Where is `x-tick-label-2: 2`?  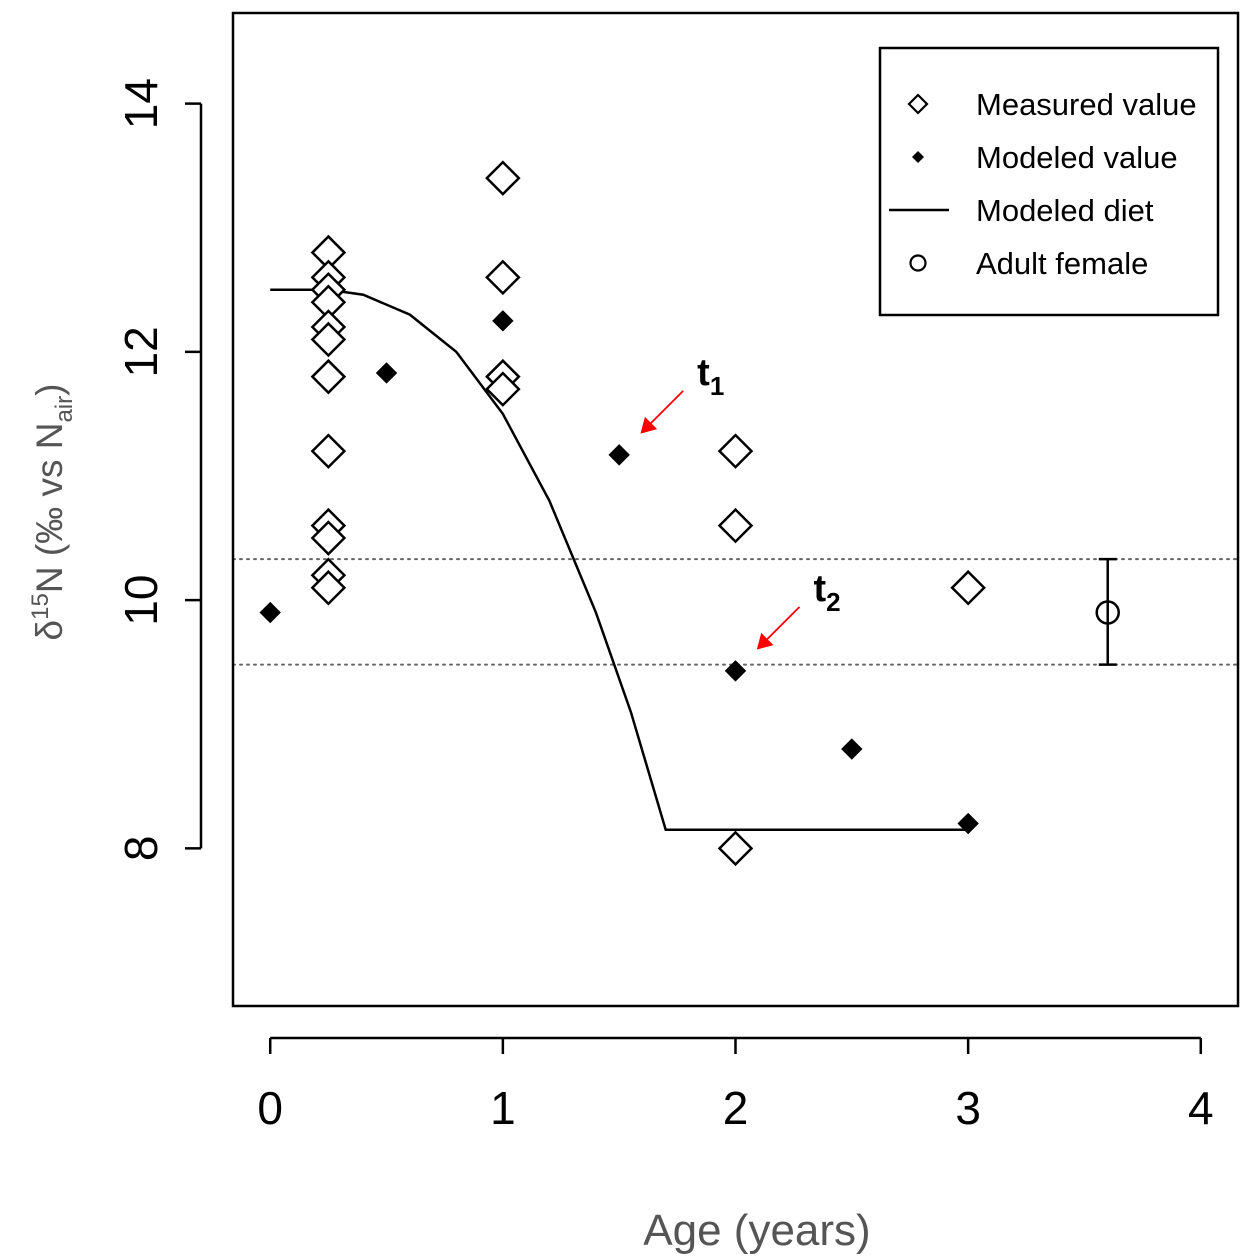 x-tick-label-2: 2 is located at coordinates (736, 1108).